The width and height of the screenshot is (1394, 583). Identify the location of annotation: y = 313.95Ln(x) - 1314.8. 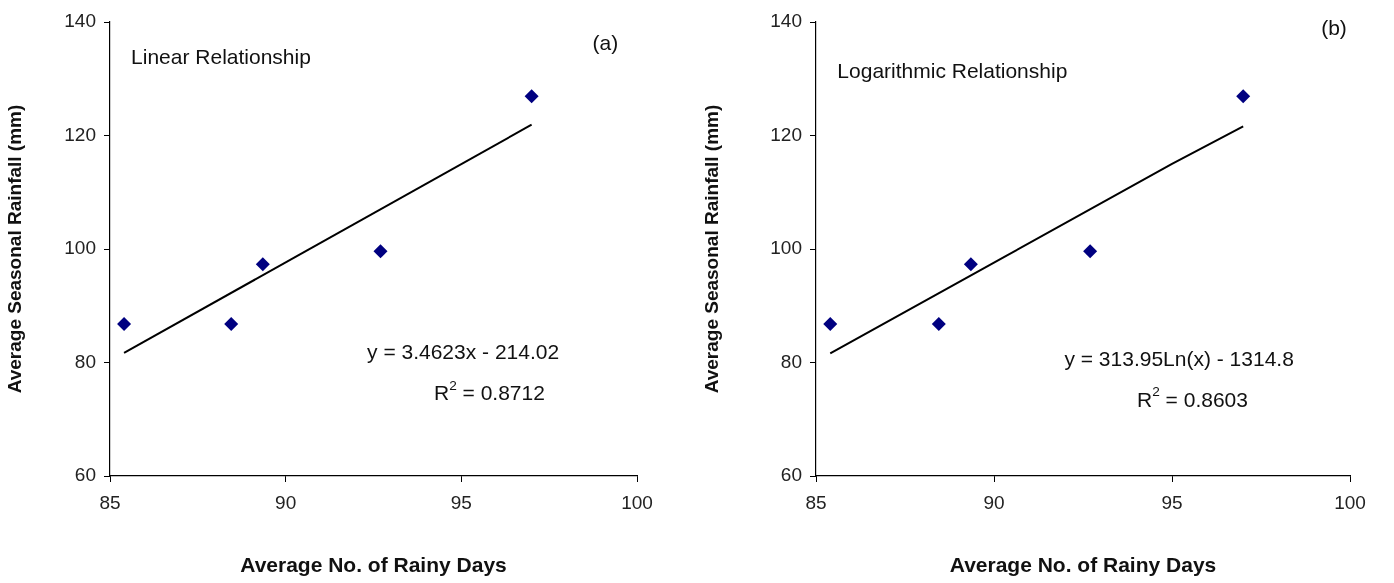
(1179, 359).